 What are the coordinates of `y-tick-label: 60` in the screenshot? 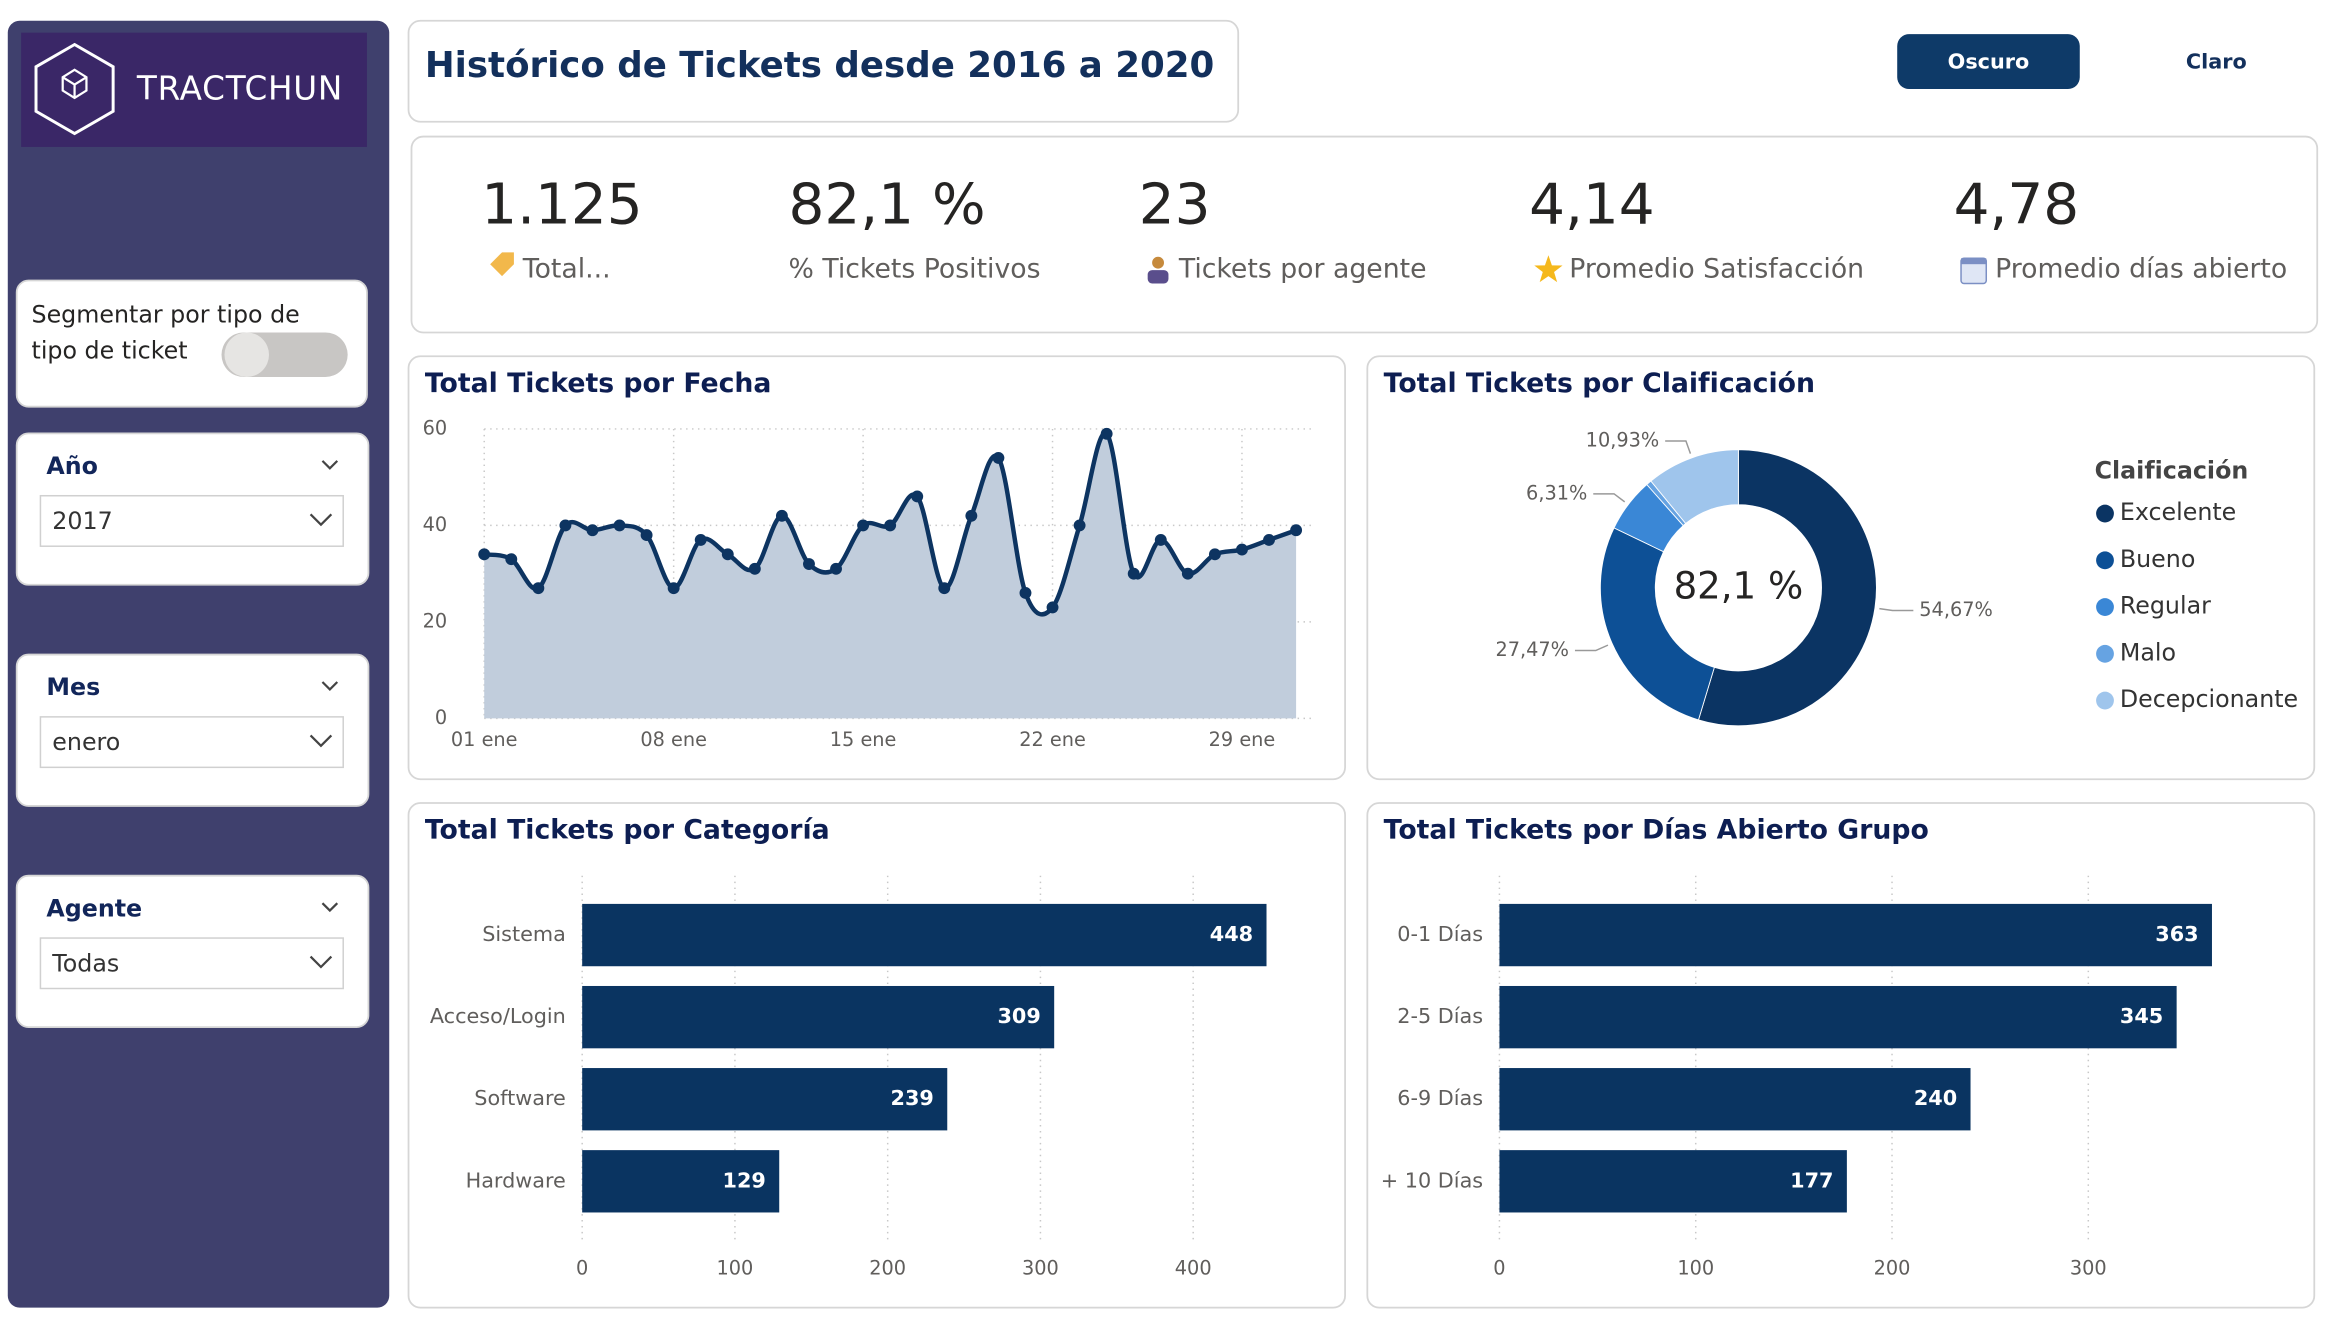 It's located at (435, 427).